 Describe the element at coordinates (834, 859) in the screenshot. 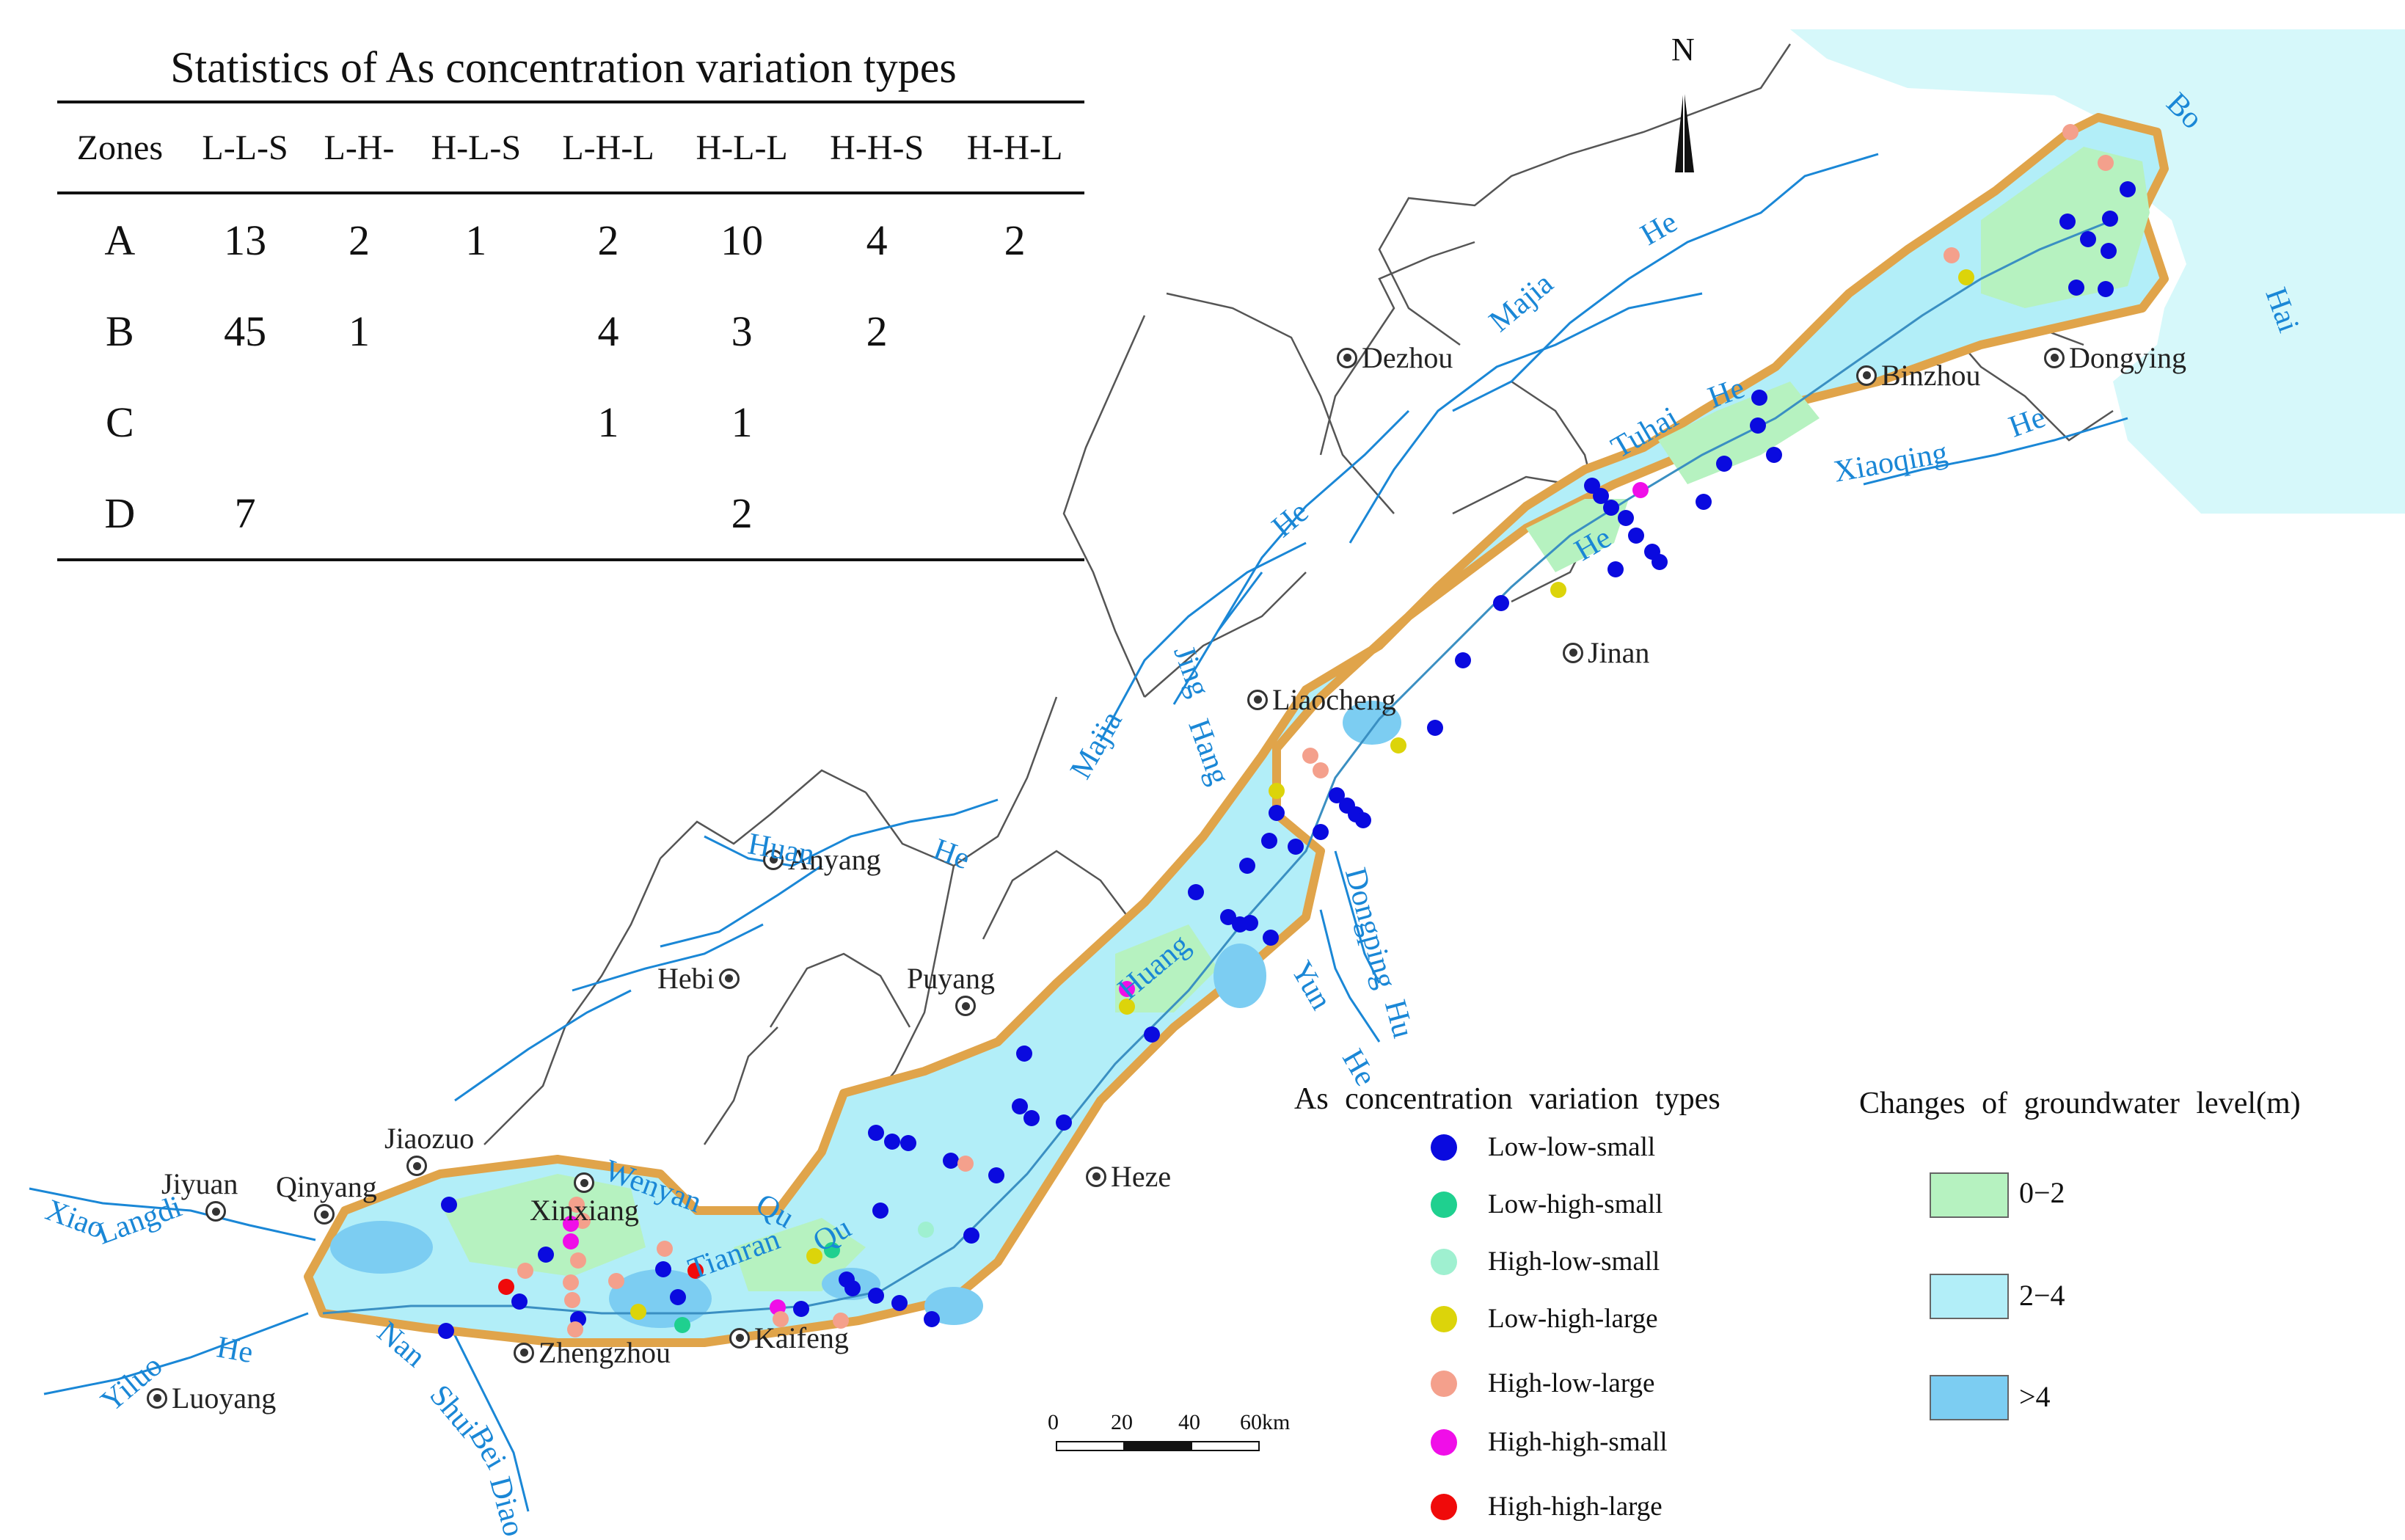

I see `place-label: Anyang` at that location.